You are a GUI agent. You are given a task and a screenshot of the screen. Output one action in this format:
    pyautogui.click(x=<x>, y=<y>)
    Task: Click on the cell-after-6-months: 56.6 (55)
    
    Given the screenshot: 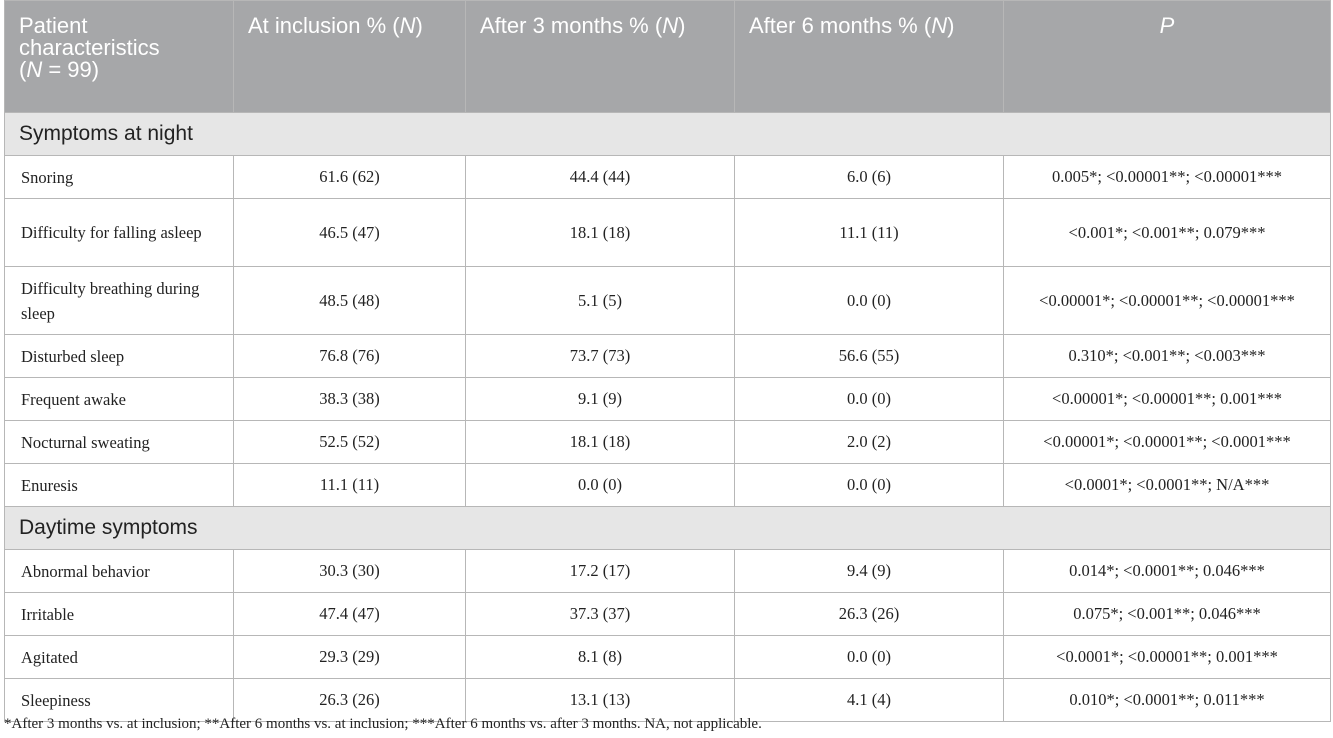 What is the action you would take?
    pyautogui.click(x=869, y=356)
    